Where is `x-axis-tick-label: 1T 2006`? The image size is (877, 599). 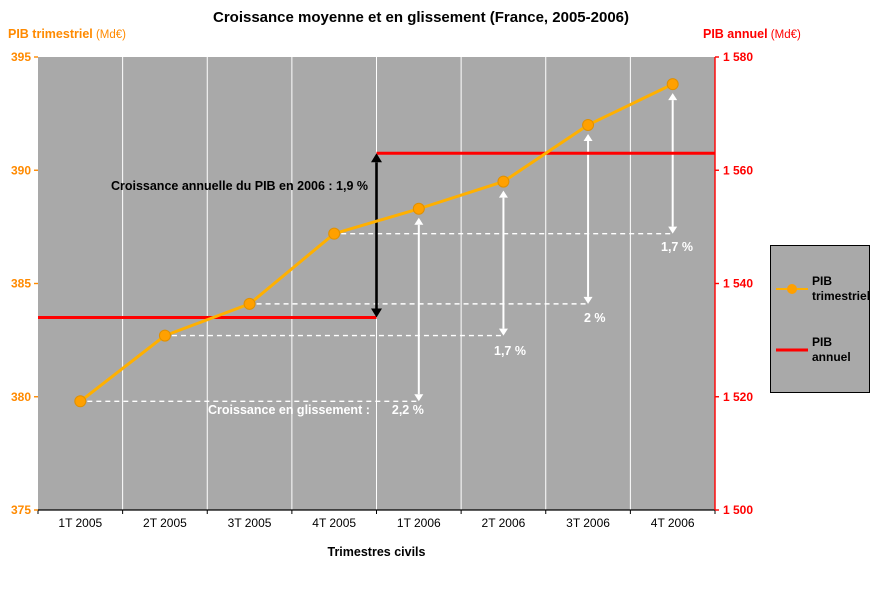
x-axis-tick-label: 1T 2006 is located at coordinates (419, 523).